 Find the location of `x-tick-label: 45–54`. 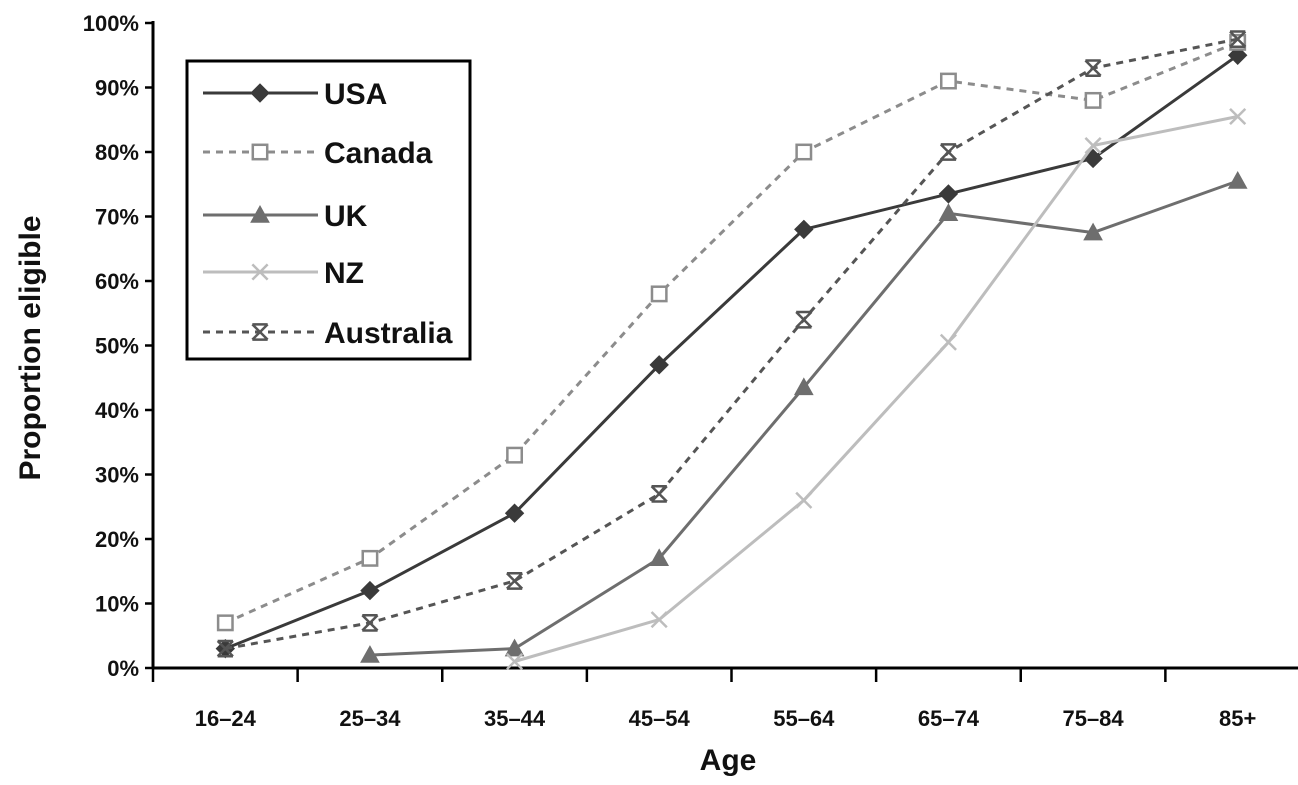

x-tick-label: 45–54 is located at coordinates (660, 718).